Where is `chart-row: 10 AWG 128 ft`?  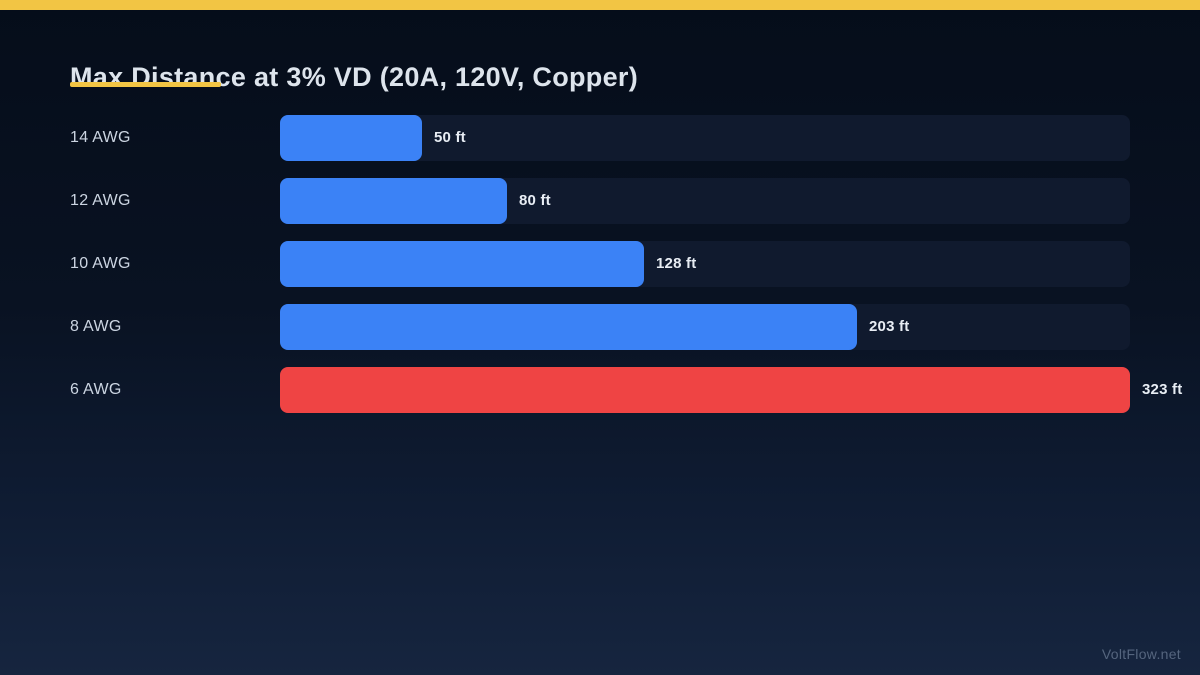 chart-row: 10 AWG 128 ft is located at coordinates (606, 264).